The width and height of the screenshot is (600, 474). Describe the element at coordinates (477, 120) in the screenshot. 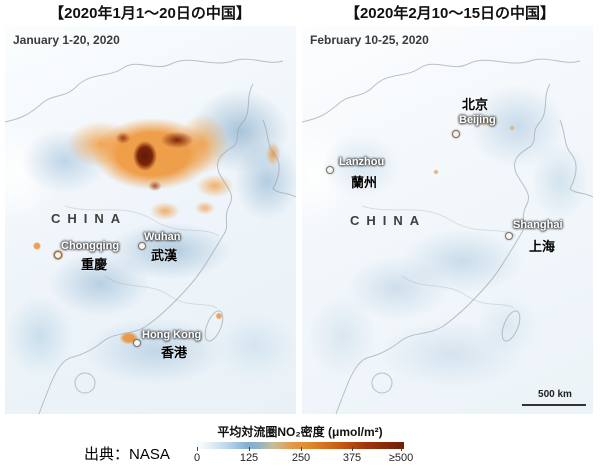

I see `city-label-beijing-en: Beijing` at that location.